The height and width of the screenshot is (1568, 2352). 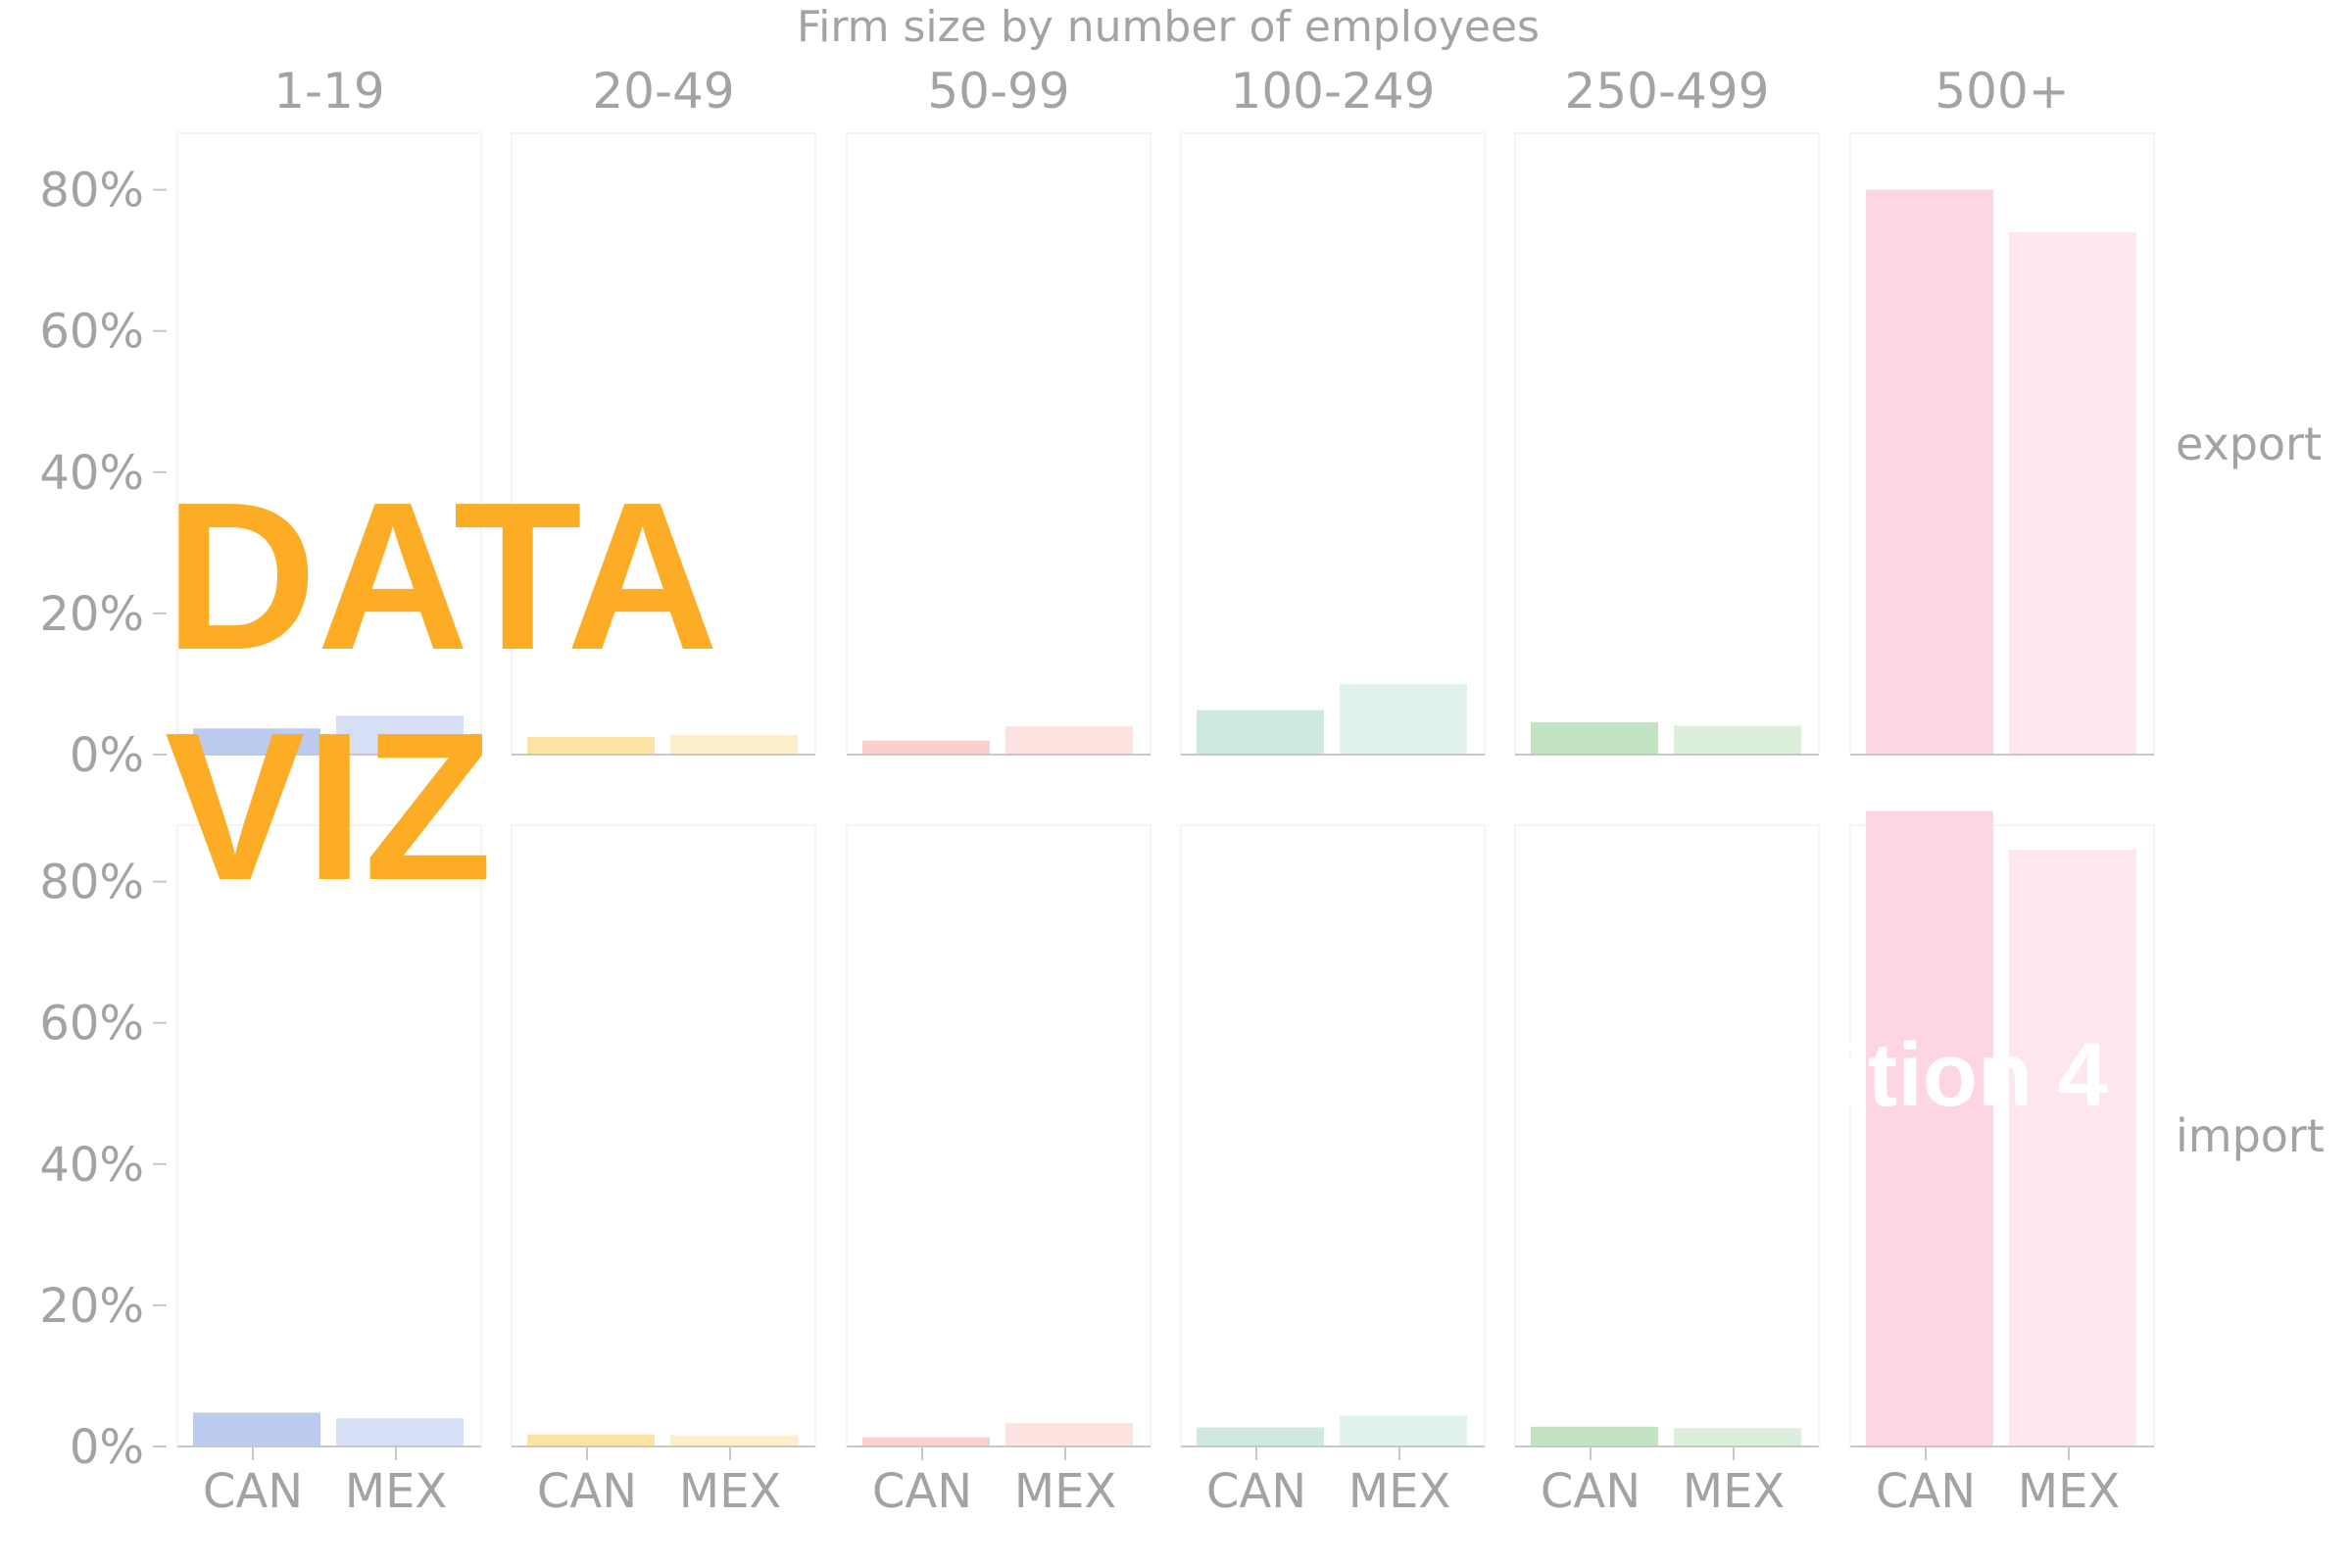 I want to click on ytick-label-export-0: 0%, so click(x=107, y=755).